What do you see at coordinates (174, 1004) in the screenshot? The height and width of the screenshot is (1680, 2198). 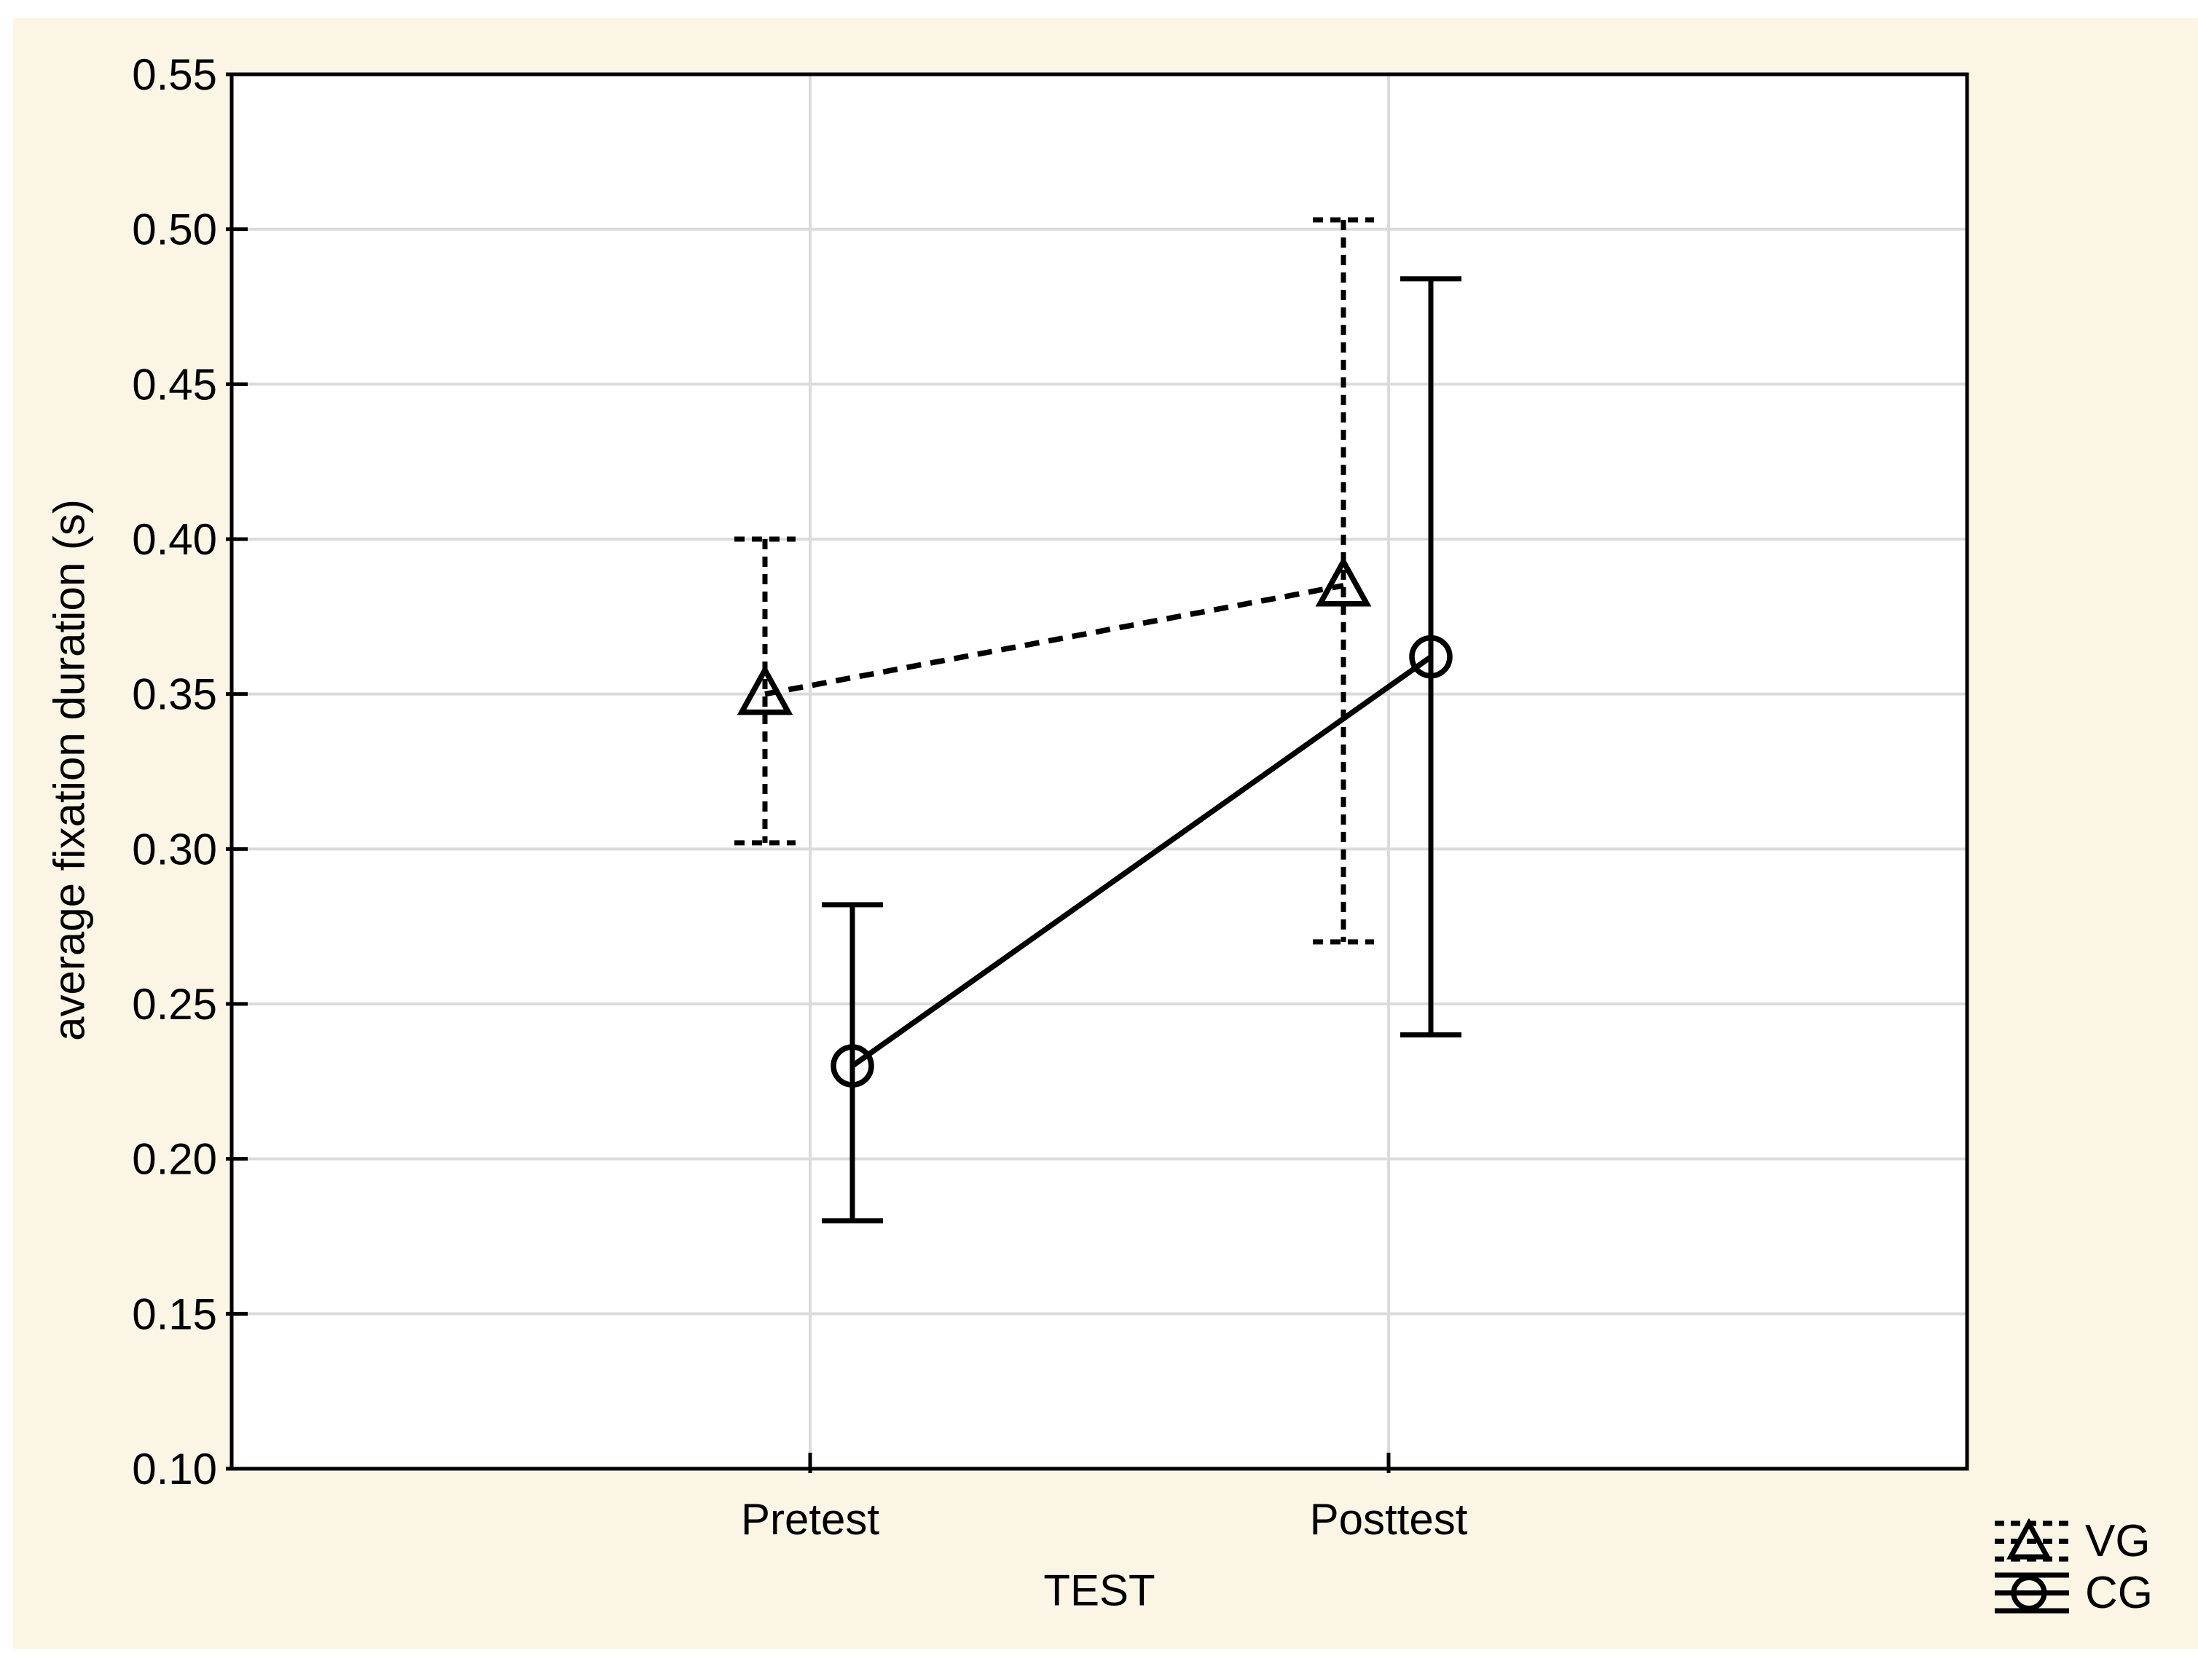 I see `y-tick-label: 0.25` at bounding box center [174, 1004].